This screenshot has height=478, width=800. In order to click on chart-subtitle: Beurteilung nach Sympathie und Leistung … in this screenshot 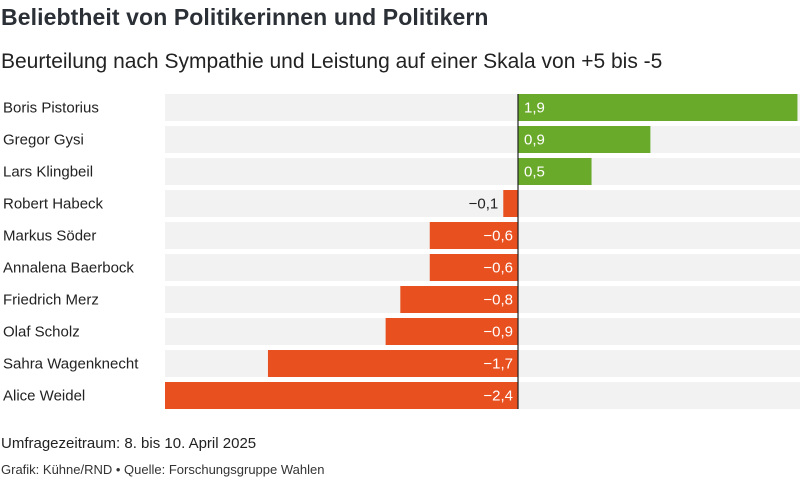, I will do `click(332, 61)`.